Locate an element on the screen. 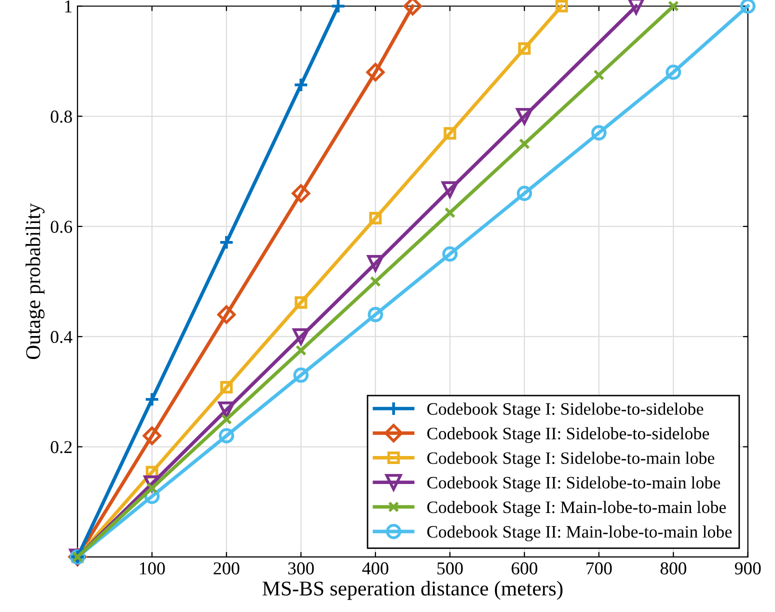  y-tick-label: 0.2 is located at coordinates (61, 447).